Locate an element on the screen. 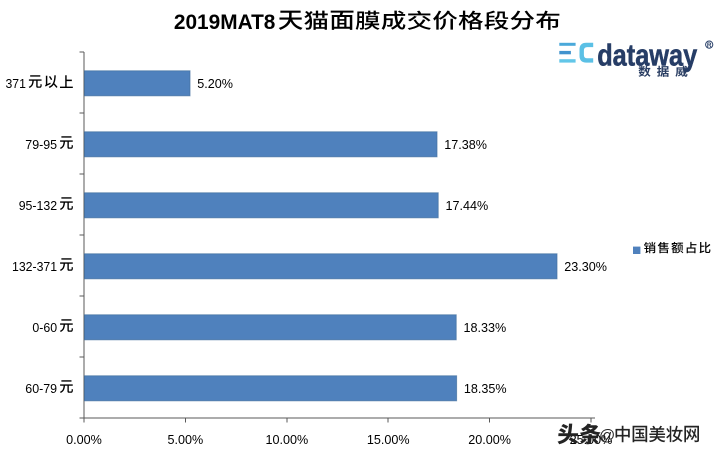 The width and height of the screenshot is (720, 462). svg-text: 17.38% is located at coordinates (465, 145).